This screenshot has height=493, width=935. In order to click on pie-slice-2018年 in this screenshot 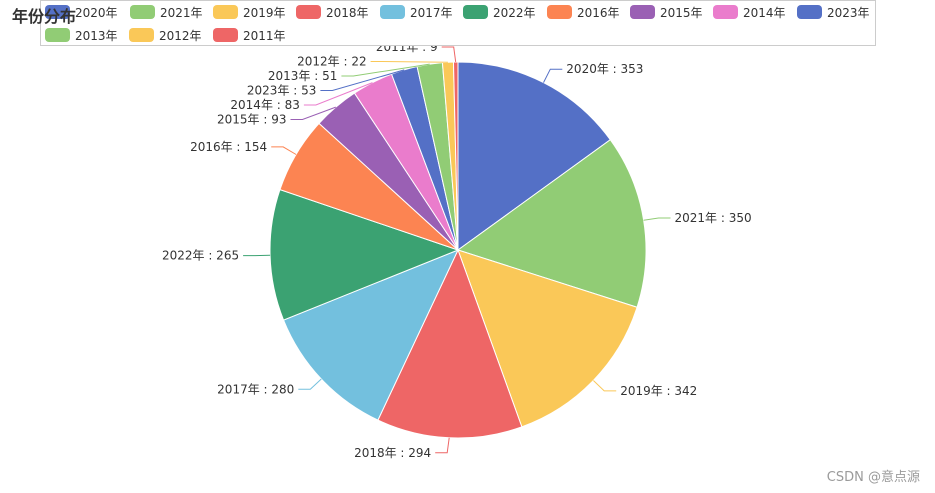, I will do `click(450, 343)`.